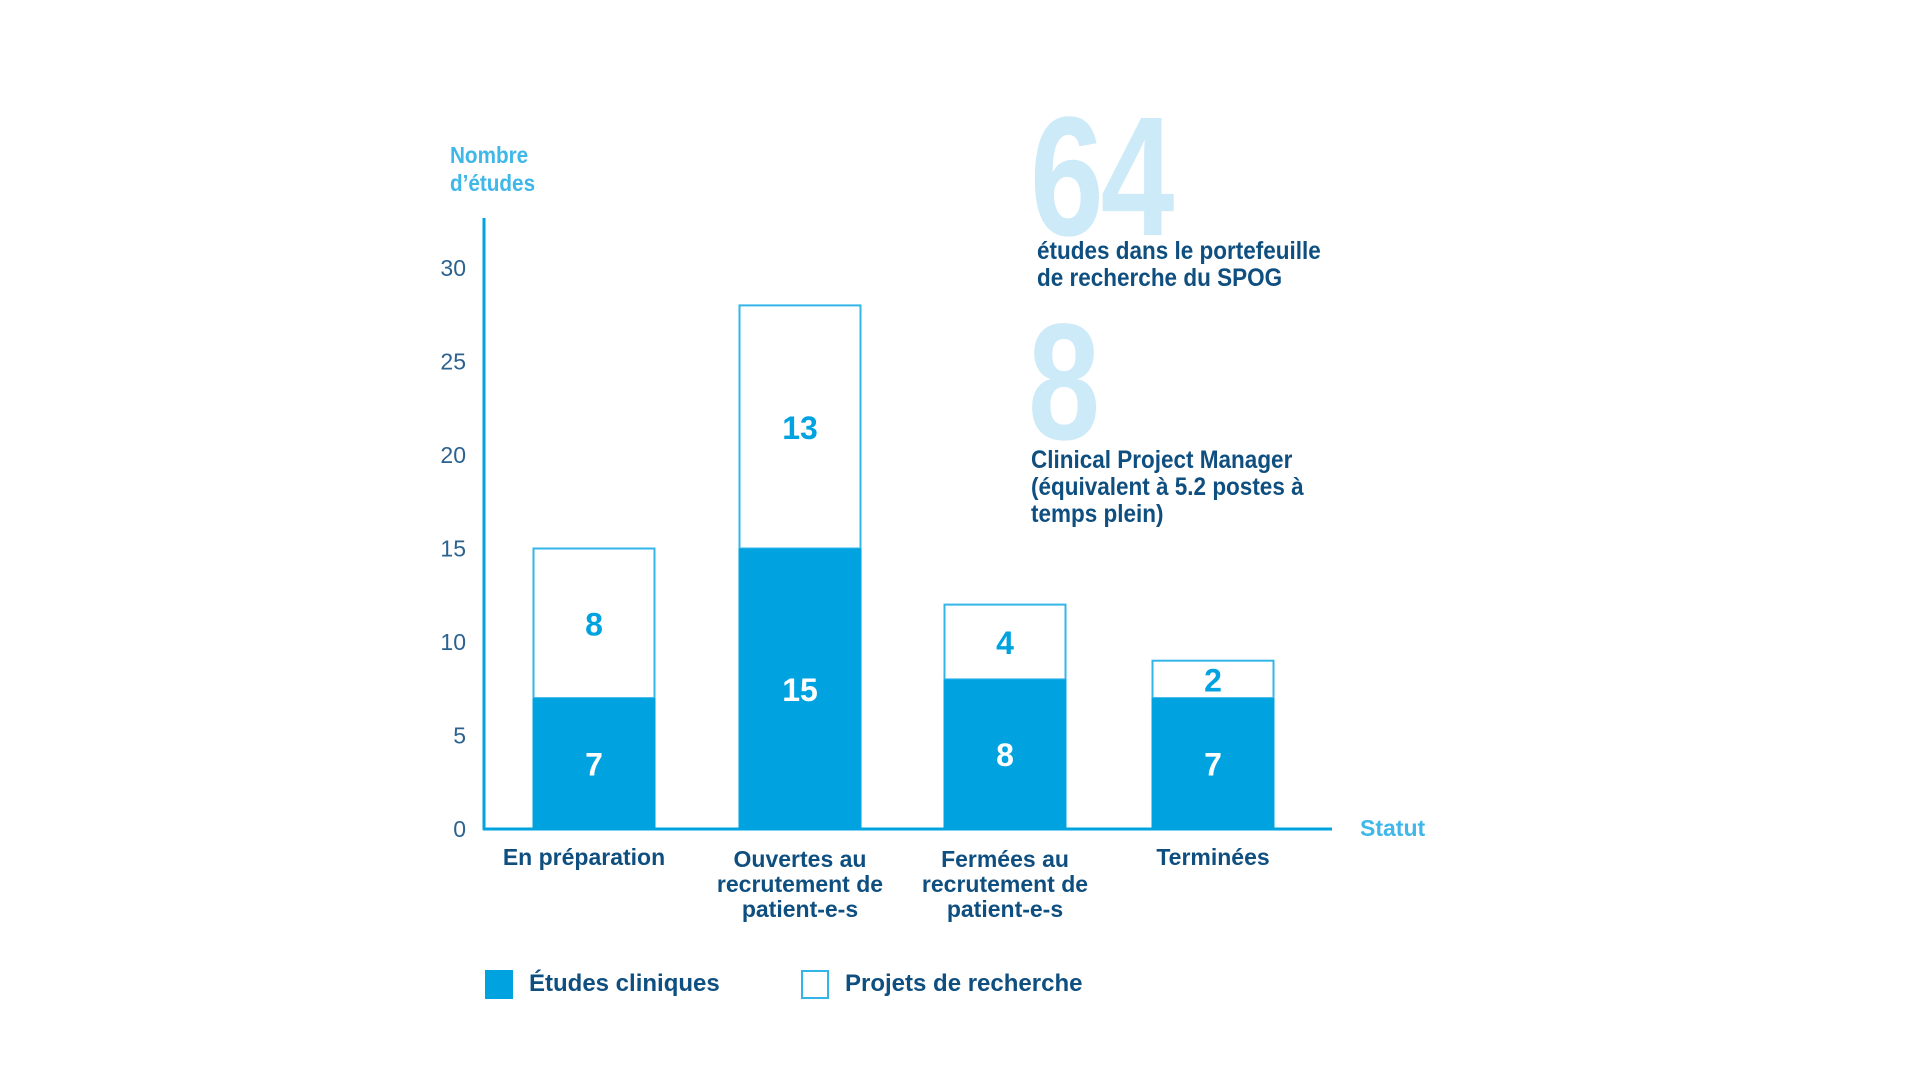 The height and width of the screenshot is (1080, 1920). What do you see at coordinates (453, 362) in the screenshot?
I see `y-tick-label: 25` at bounding box center [453, 362].